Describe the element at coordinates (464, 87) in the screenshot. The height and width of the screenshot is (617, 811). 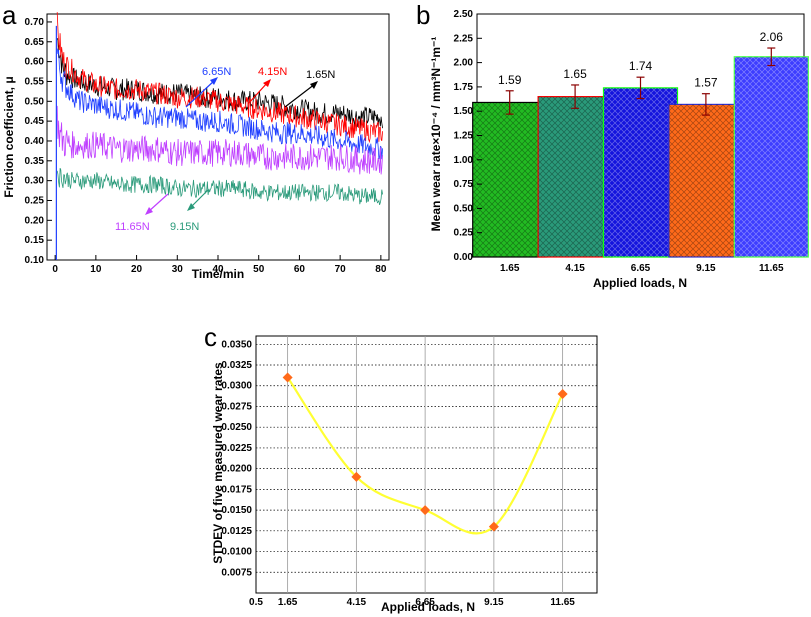
I see `panel-b-ytick-label: 1.75` at that location.